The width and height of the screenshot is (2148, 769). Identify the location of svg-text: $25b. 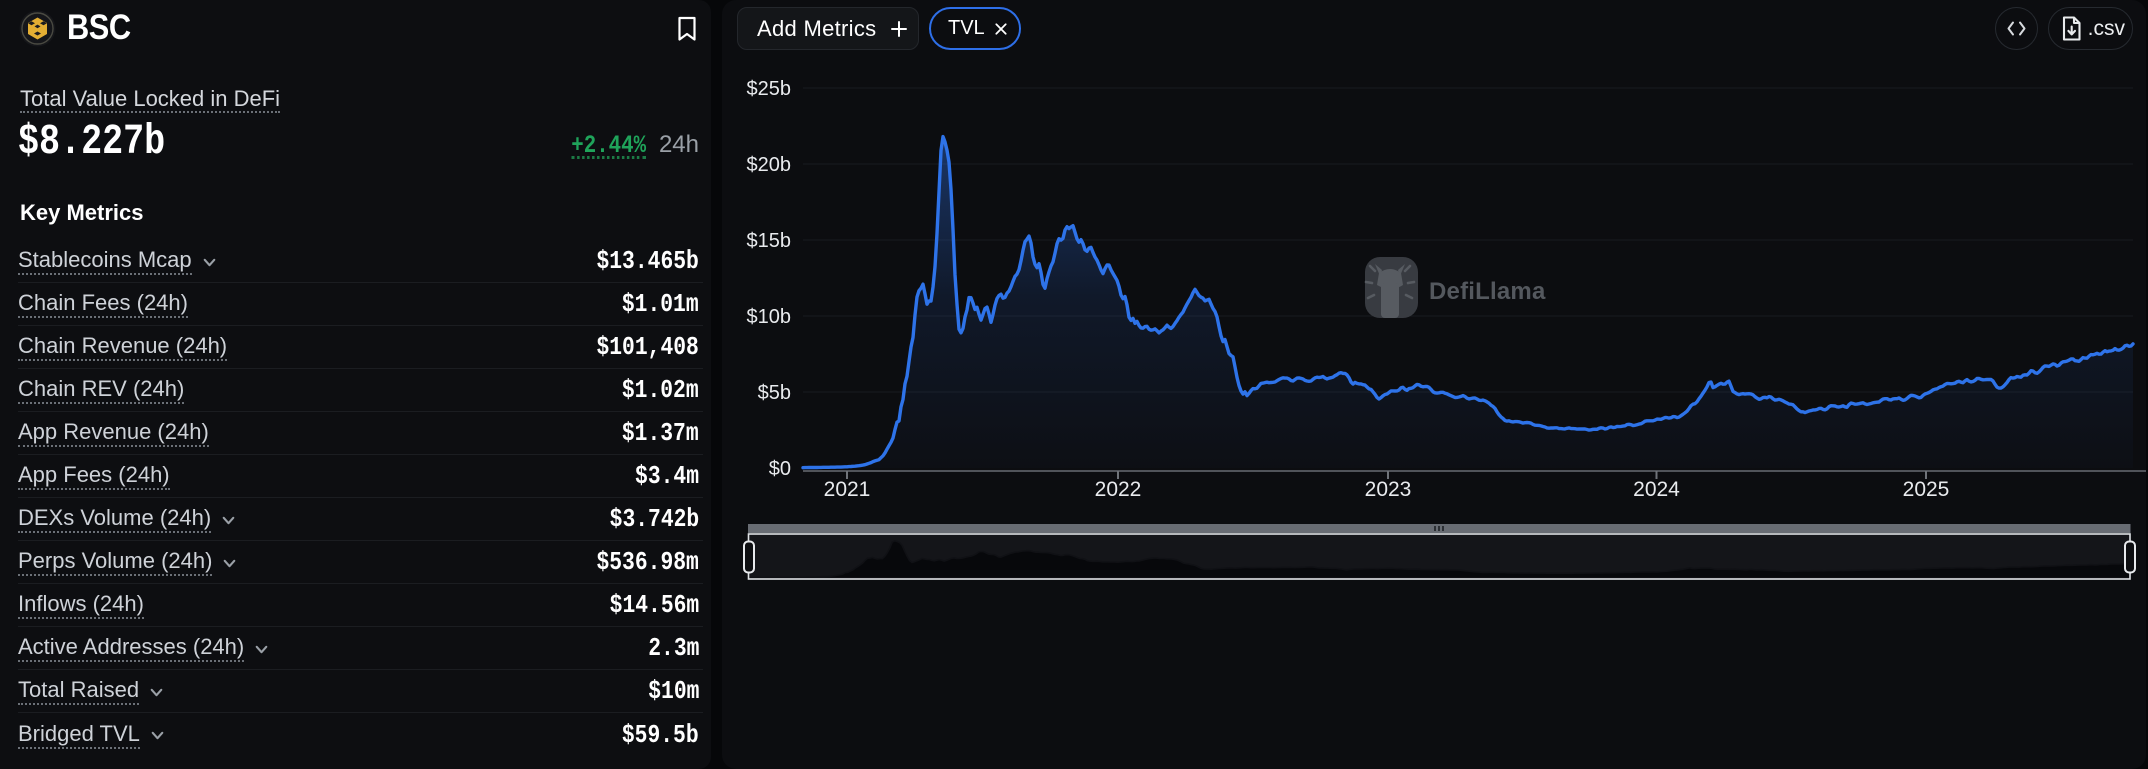
(769, 89).